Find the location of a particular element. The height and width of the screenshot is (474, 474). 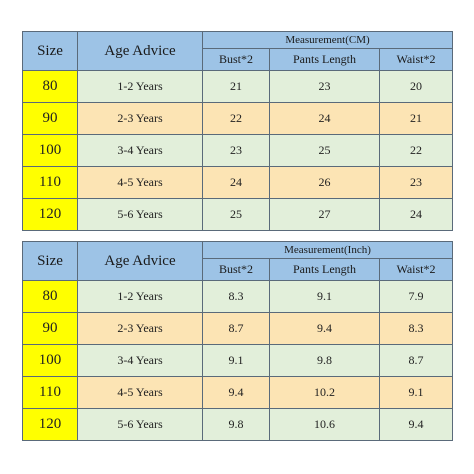

waist-cell: 22 is located at coordinates (416, 150).